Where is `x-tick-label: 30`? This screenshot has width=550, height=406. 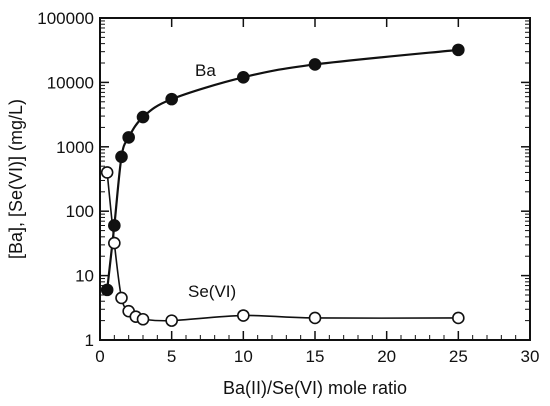 x-tick-label: 30 is located at coordinates (530, 356).